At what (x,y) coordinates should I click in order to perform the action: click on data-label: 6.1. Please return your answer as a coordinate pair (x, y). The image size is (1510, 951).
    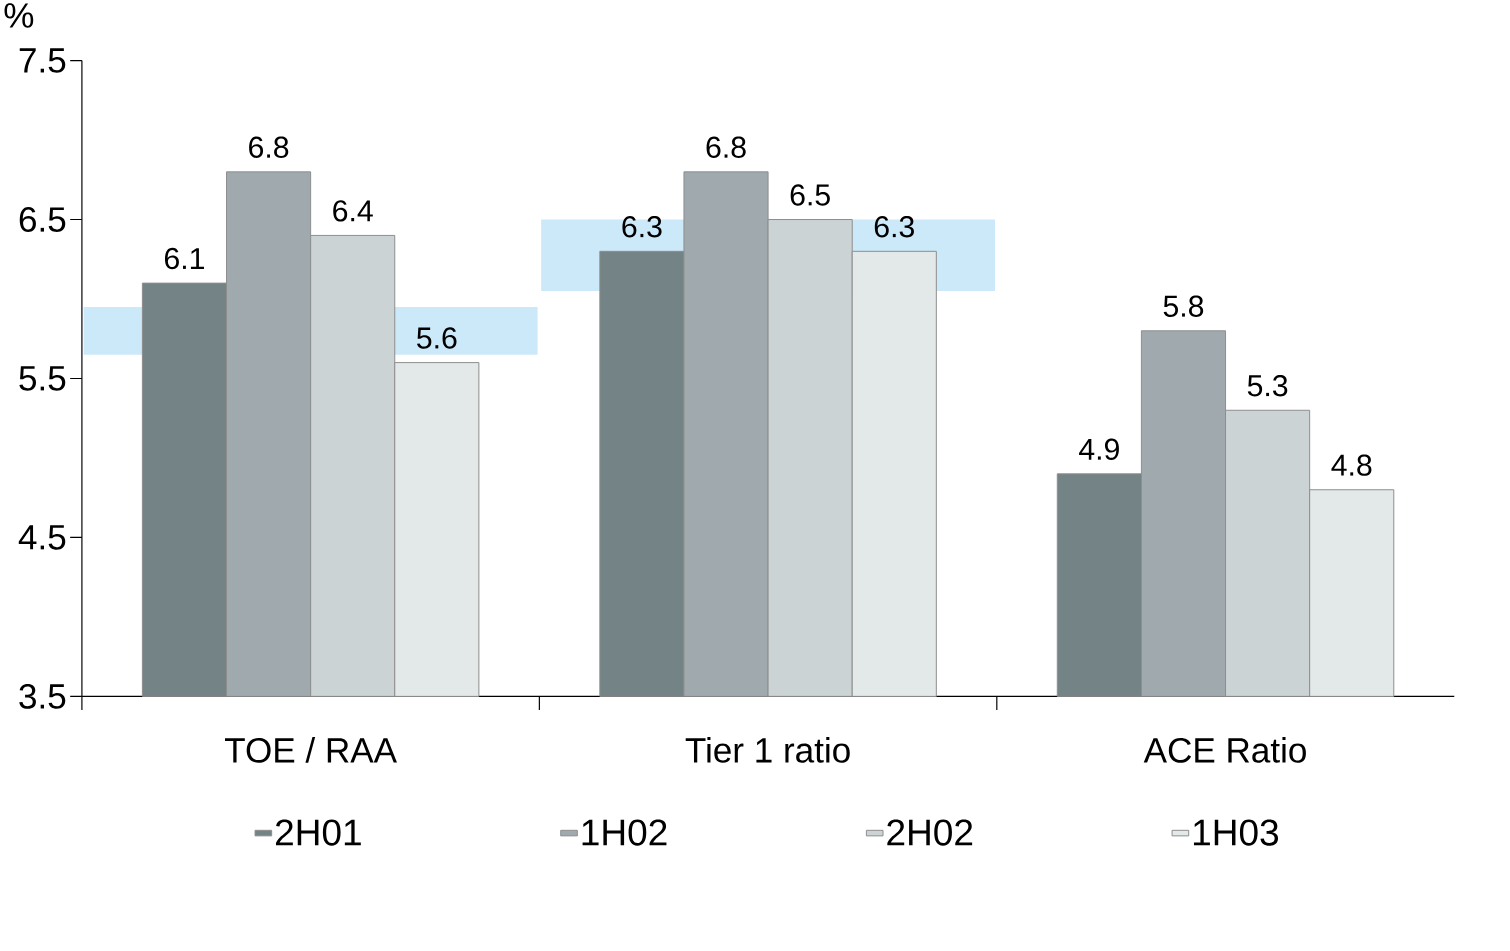
    Looking at the image, I should click on (184, 258).